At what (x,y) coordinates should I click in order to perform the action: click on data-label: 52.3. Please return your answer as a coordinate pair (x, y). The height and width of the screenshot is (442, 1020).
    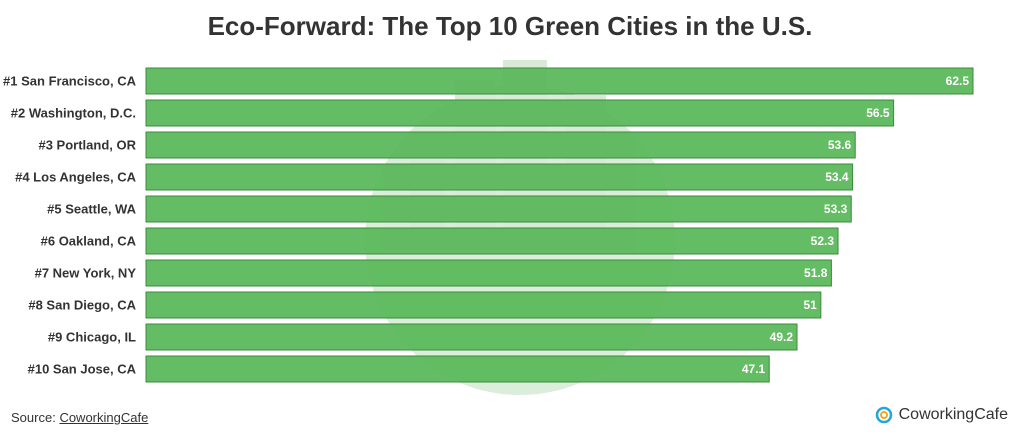
    Looking at the image, I should click on (823, 241).